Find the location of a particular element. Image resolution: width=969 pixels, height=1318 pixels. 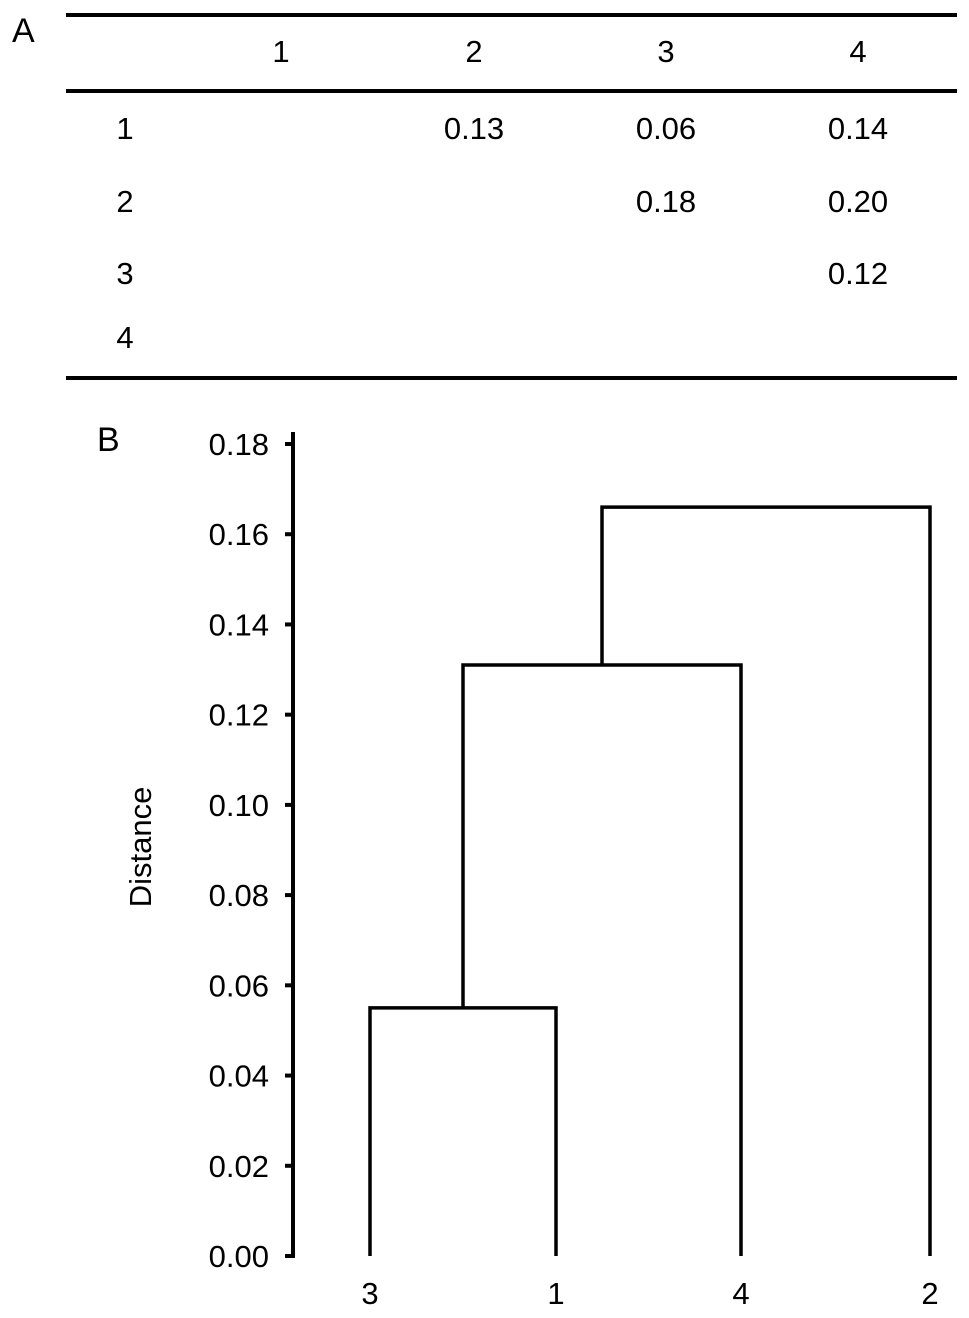

table-column-header: 3 is located at coordinates (666, 51).